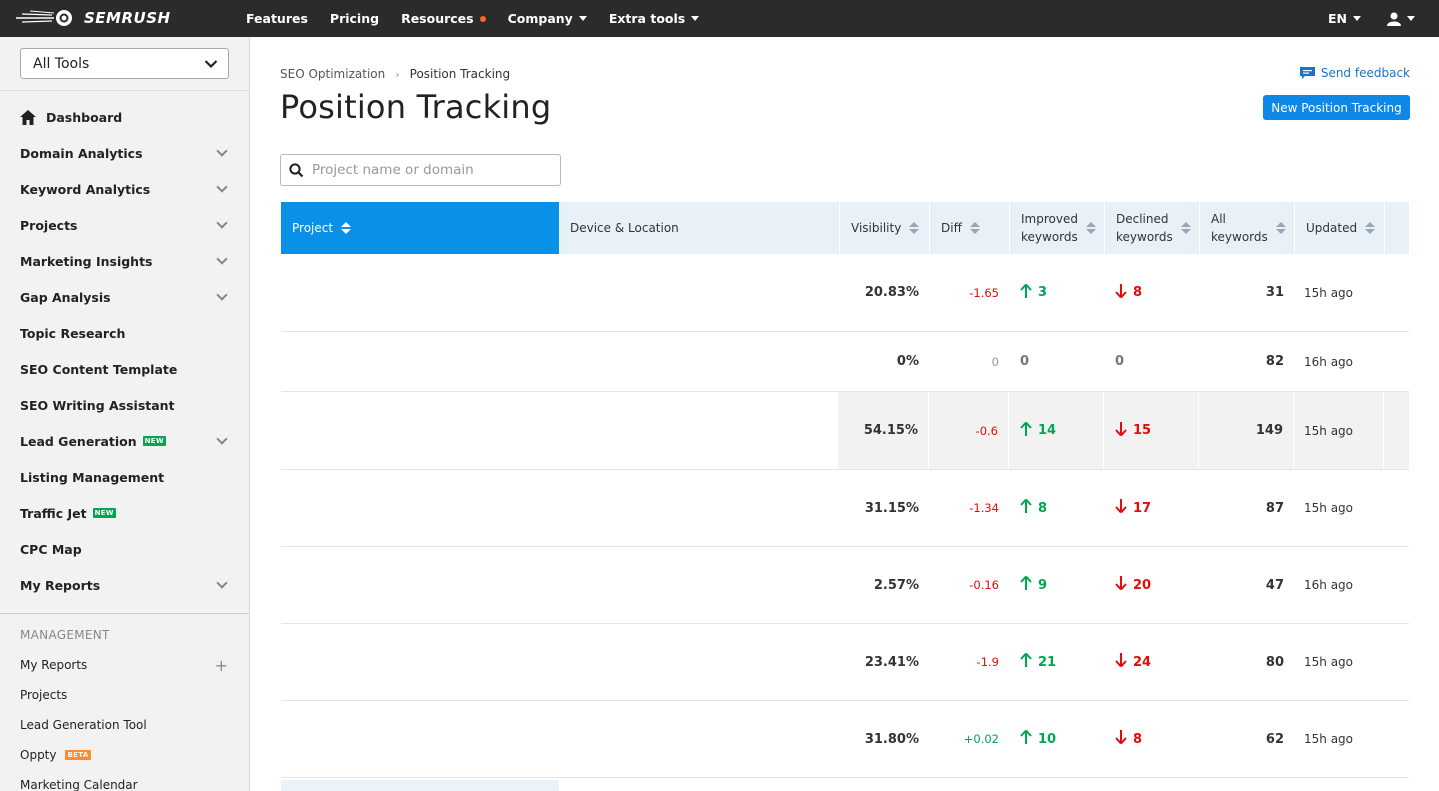 This screenshot has width=1439, height=791. I want to click on table-row: 20.83% -1.65 3 8 31 15h ago, so click(845, 293).